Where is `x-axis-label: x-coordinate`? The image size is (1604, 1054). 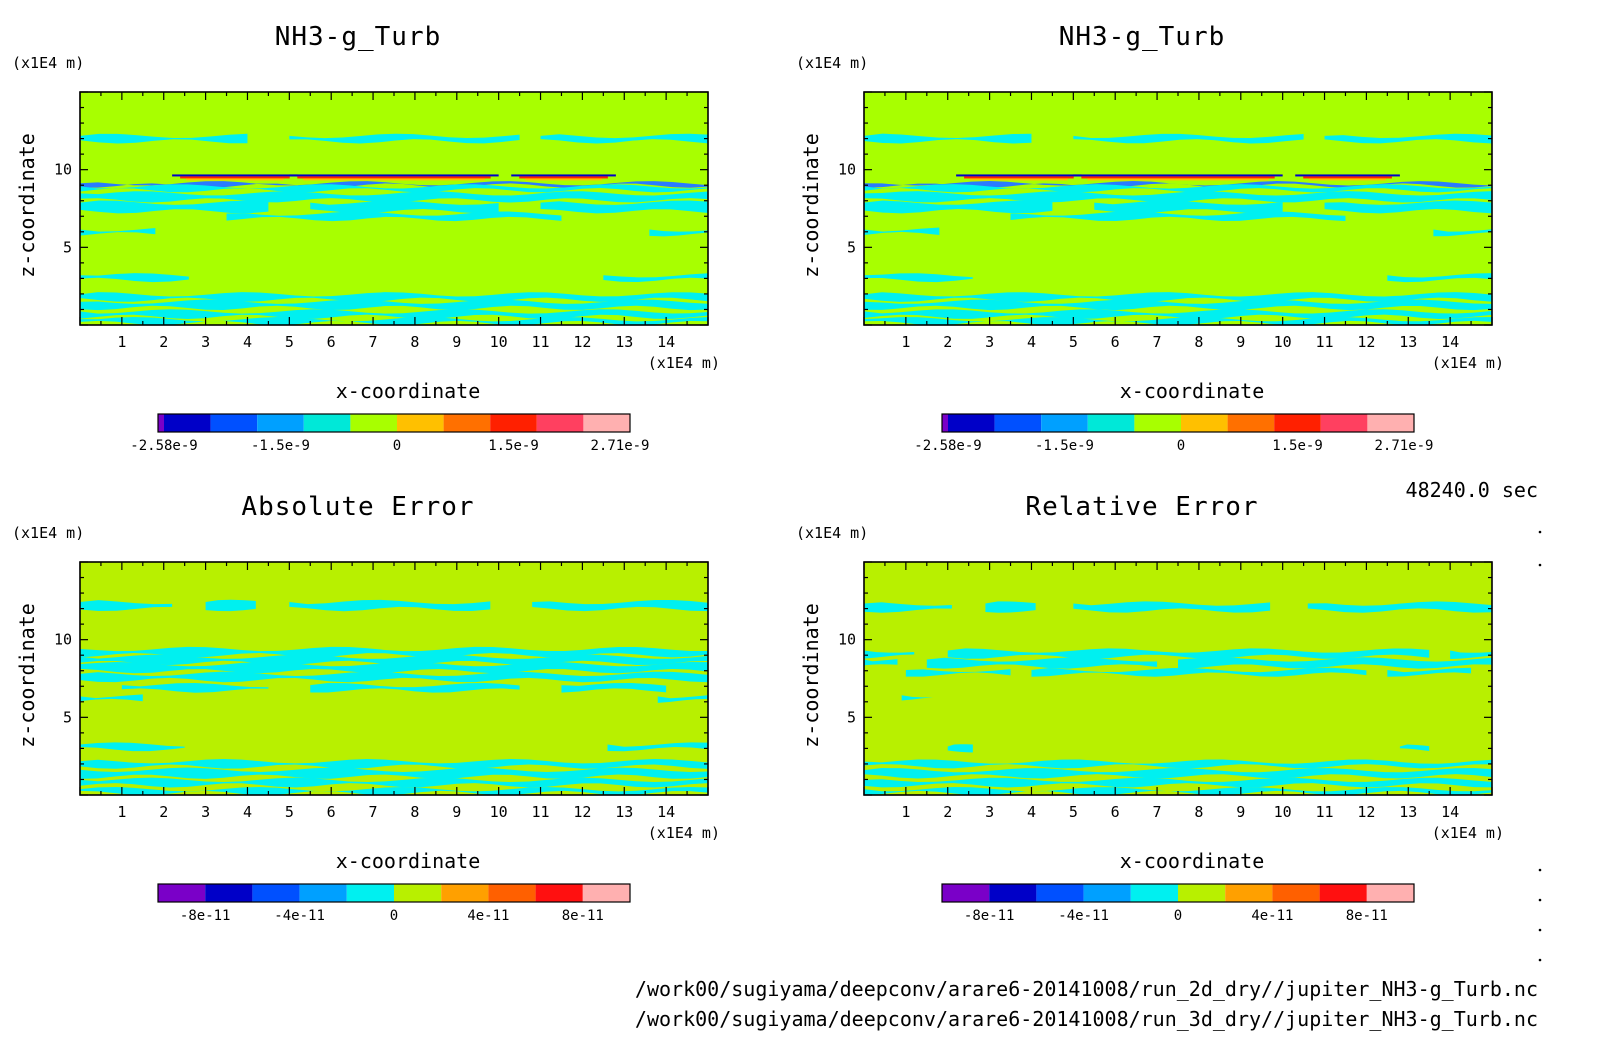 x-axis-label: x-coordinate is located at coordinates (408, 391).